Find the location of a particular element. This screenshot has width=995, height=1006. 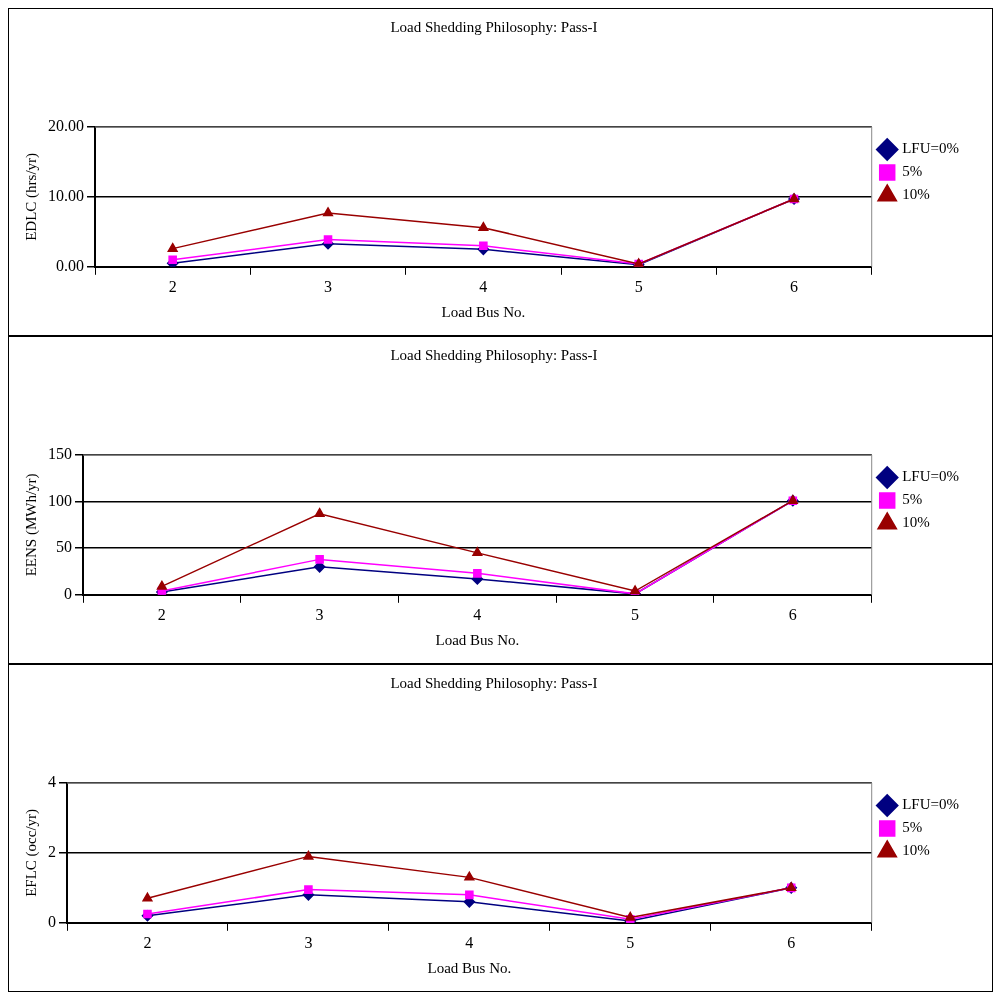

y-tick-label: 4 is located at coordinates (52, 782).